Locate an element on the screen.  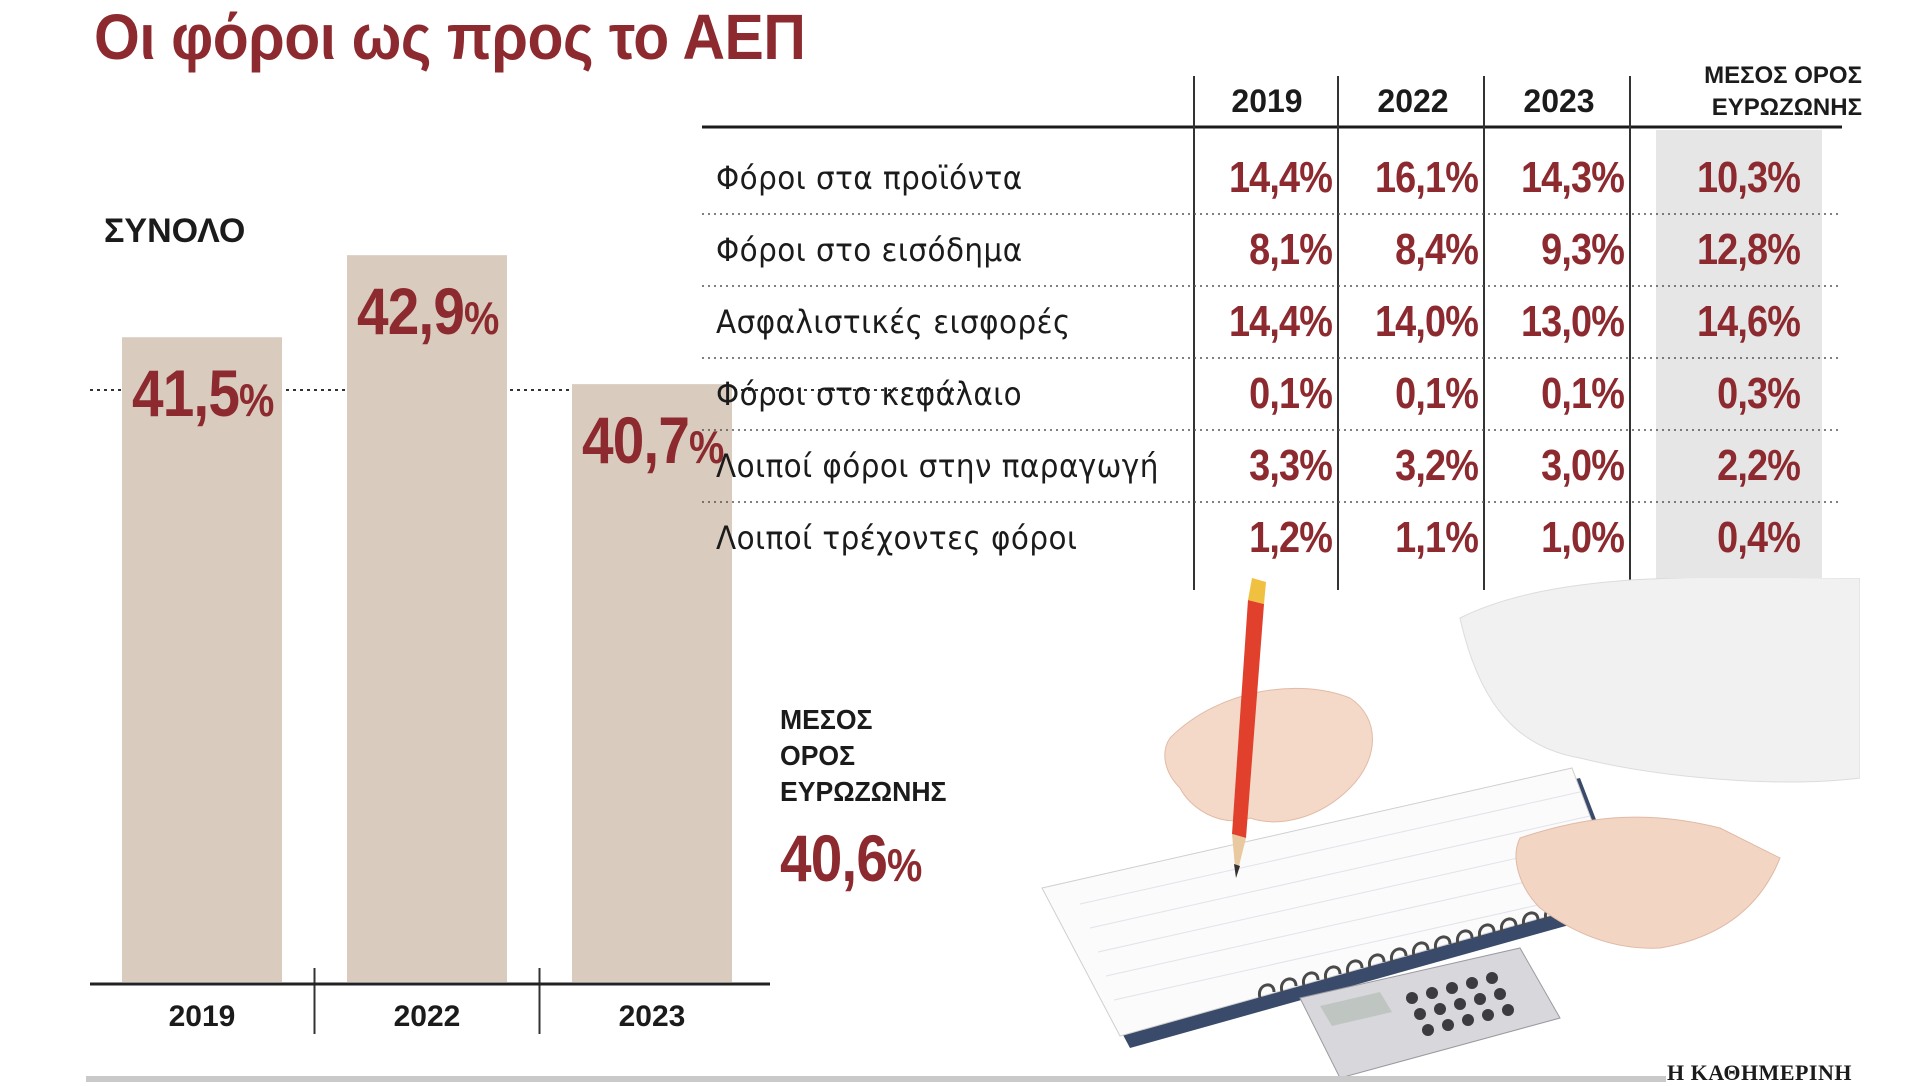
table-cell: 3,2% is located at coordinates (1437, 465).